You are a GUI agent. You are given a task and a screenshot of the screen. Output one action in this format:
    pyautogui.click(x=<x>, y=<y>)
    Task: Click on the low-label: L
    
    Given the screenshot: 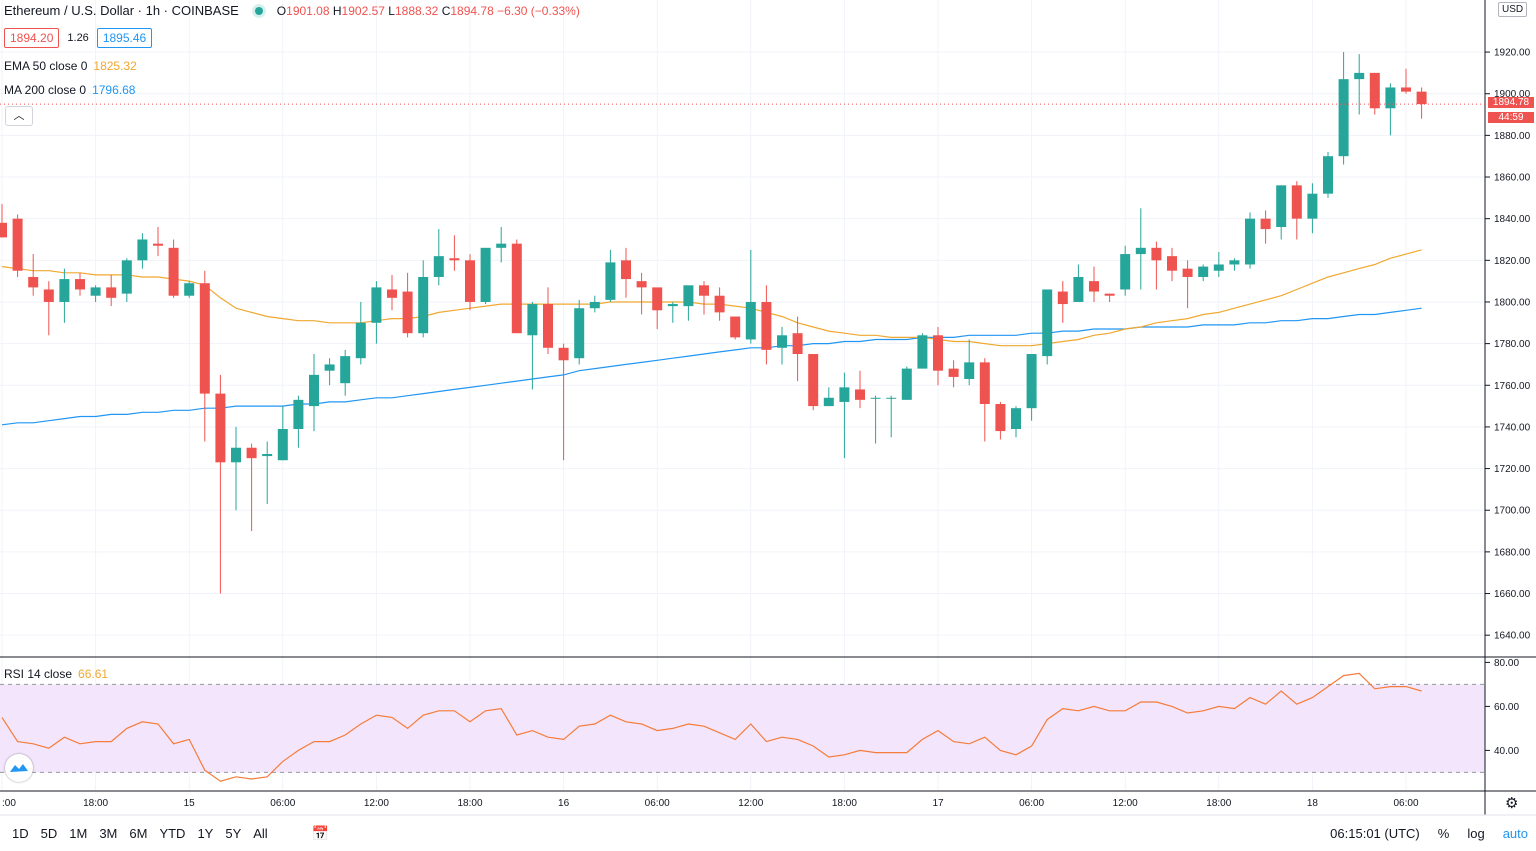 What is the action you would take?
    pyautogui.click(x=391, y=10)
    